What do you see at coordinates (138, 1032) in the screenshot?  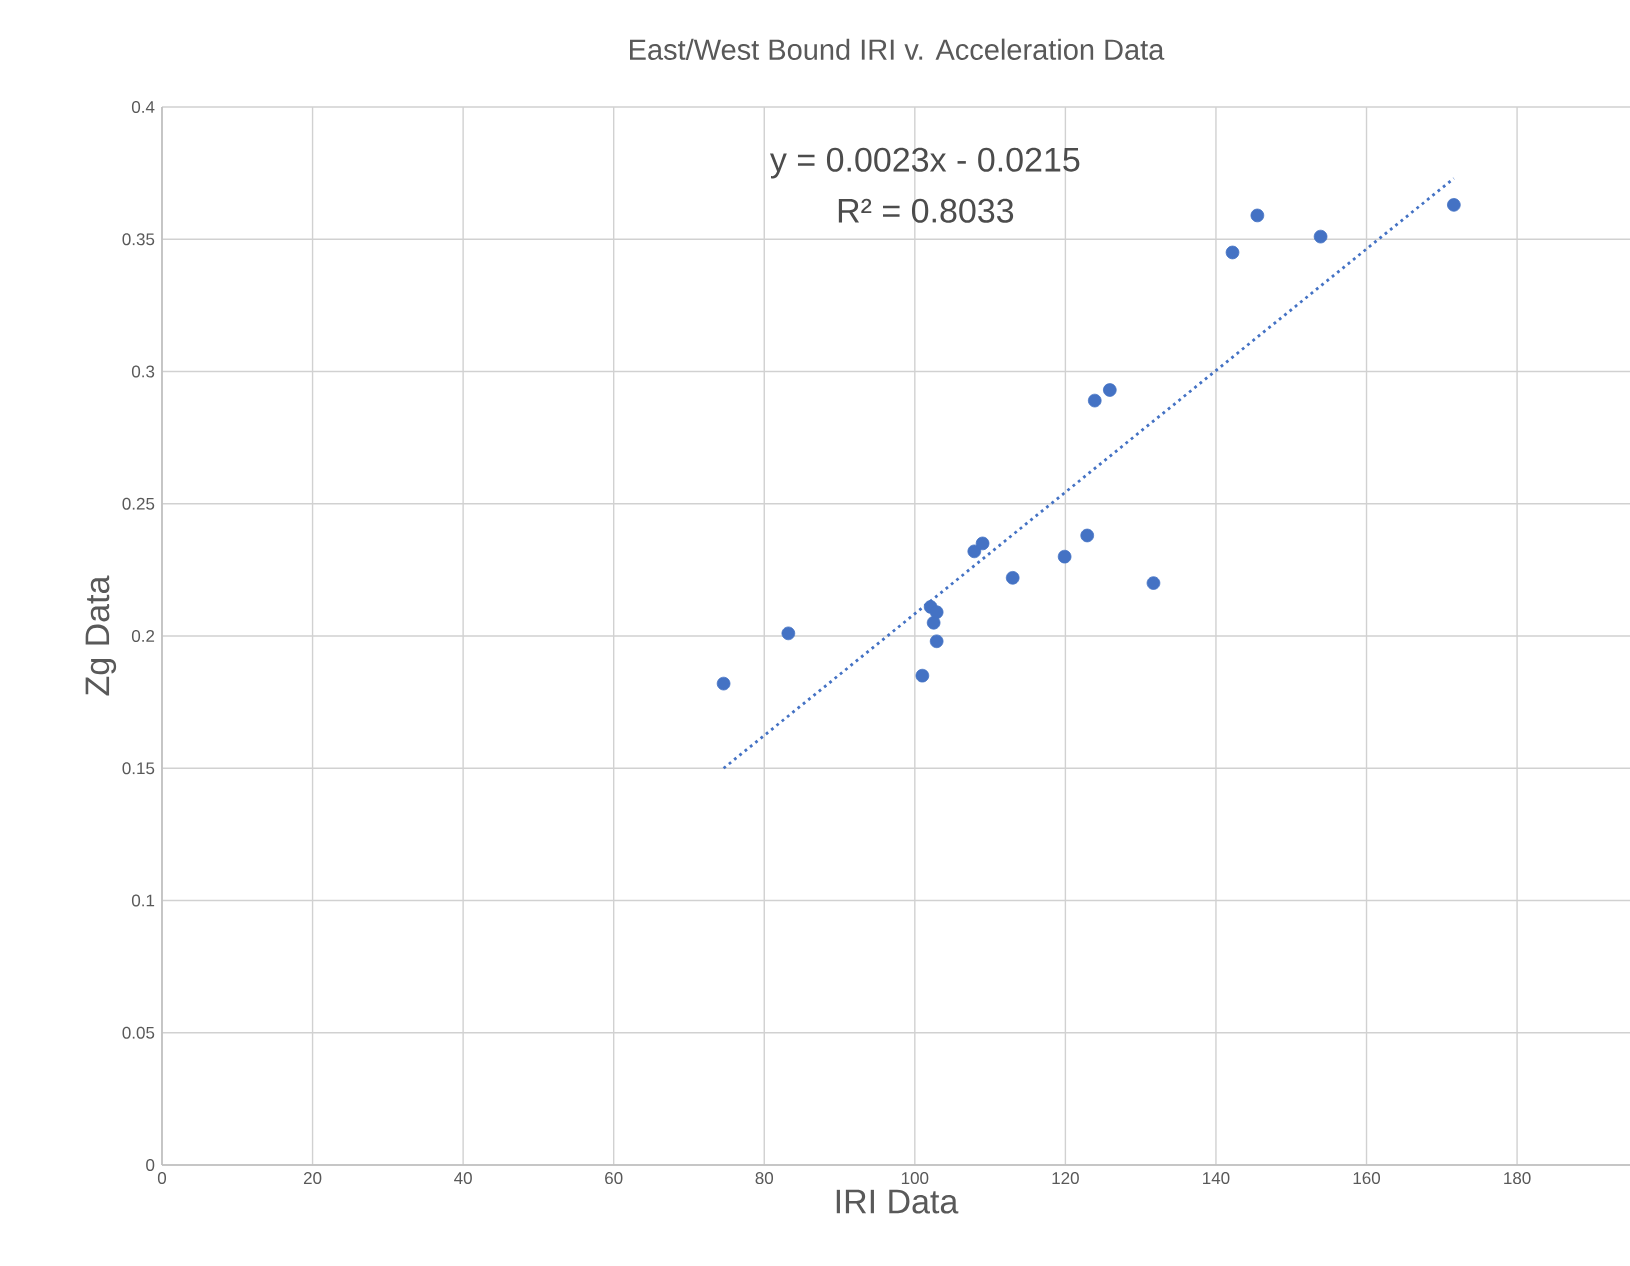 I see `y-tick-label: 0.05` at bounding box center [138, 1032].